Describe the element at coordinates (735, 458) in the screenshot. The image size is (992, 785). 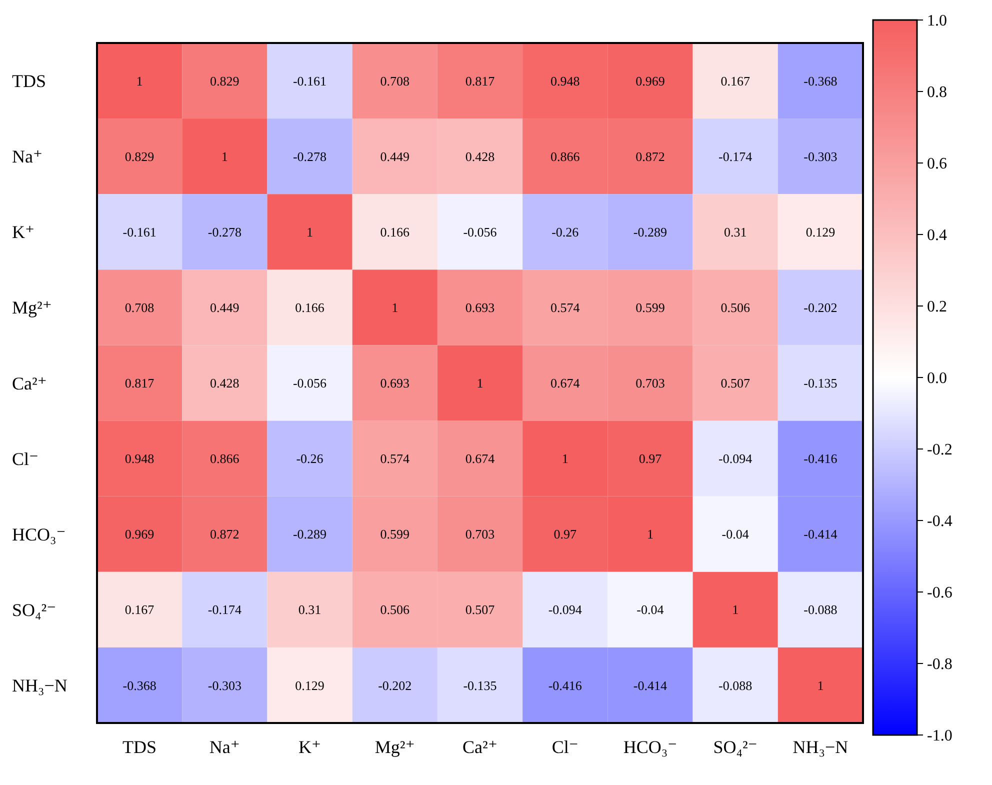
I see `data-label: -0.094` at that location.